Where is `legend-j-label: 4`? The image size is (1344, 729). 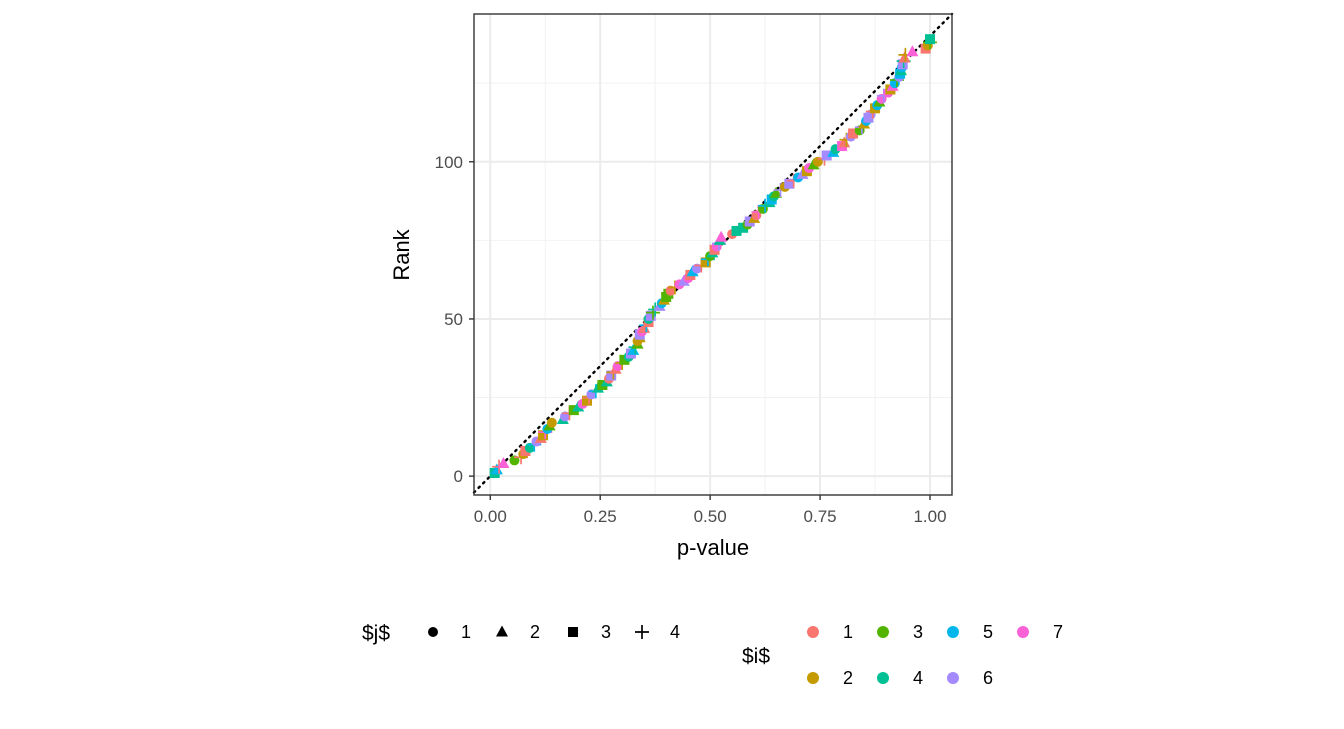 legend-j-label: 4 is located at coordinates (675, 632).